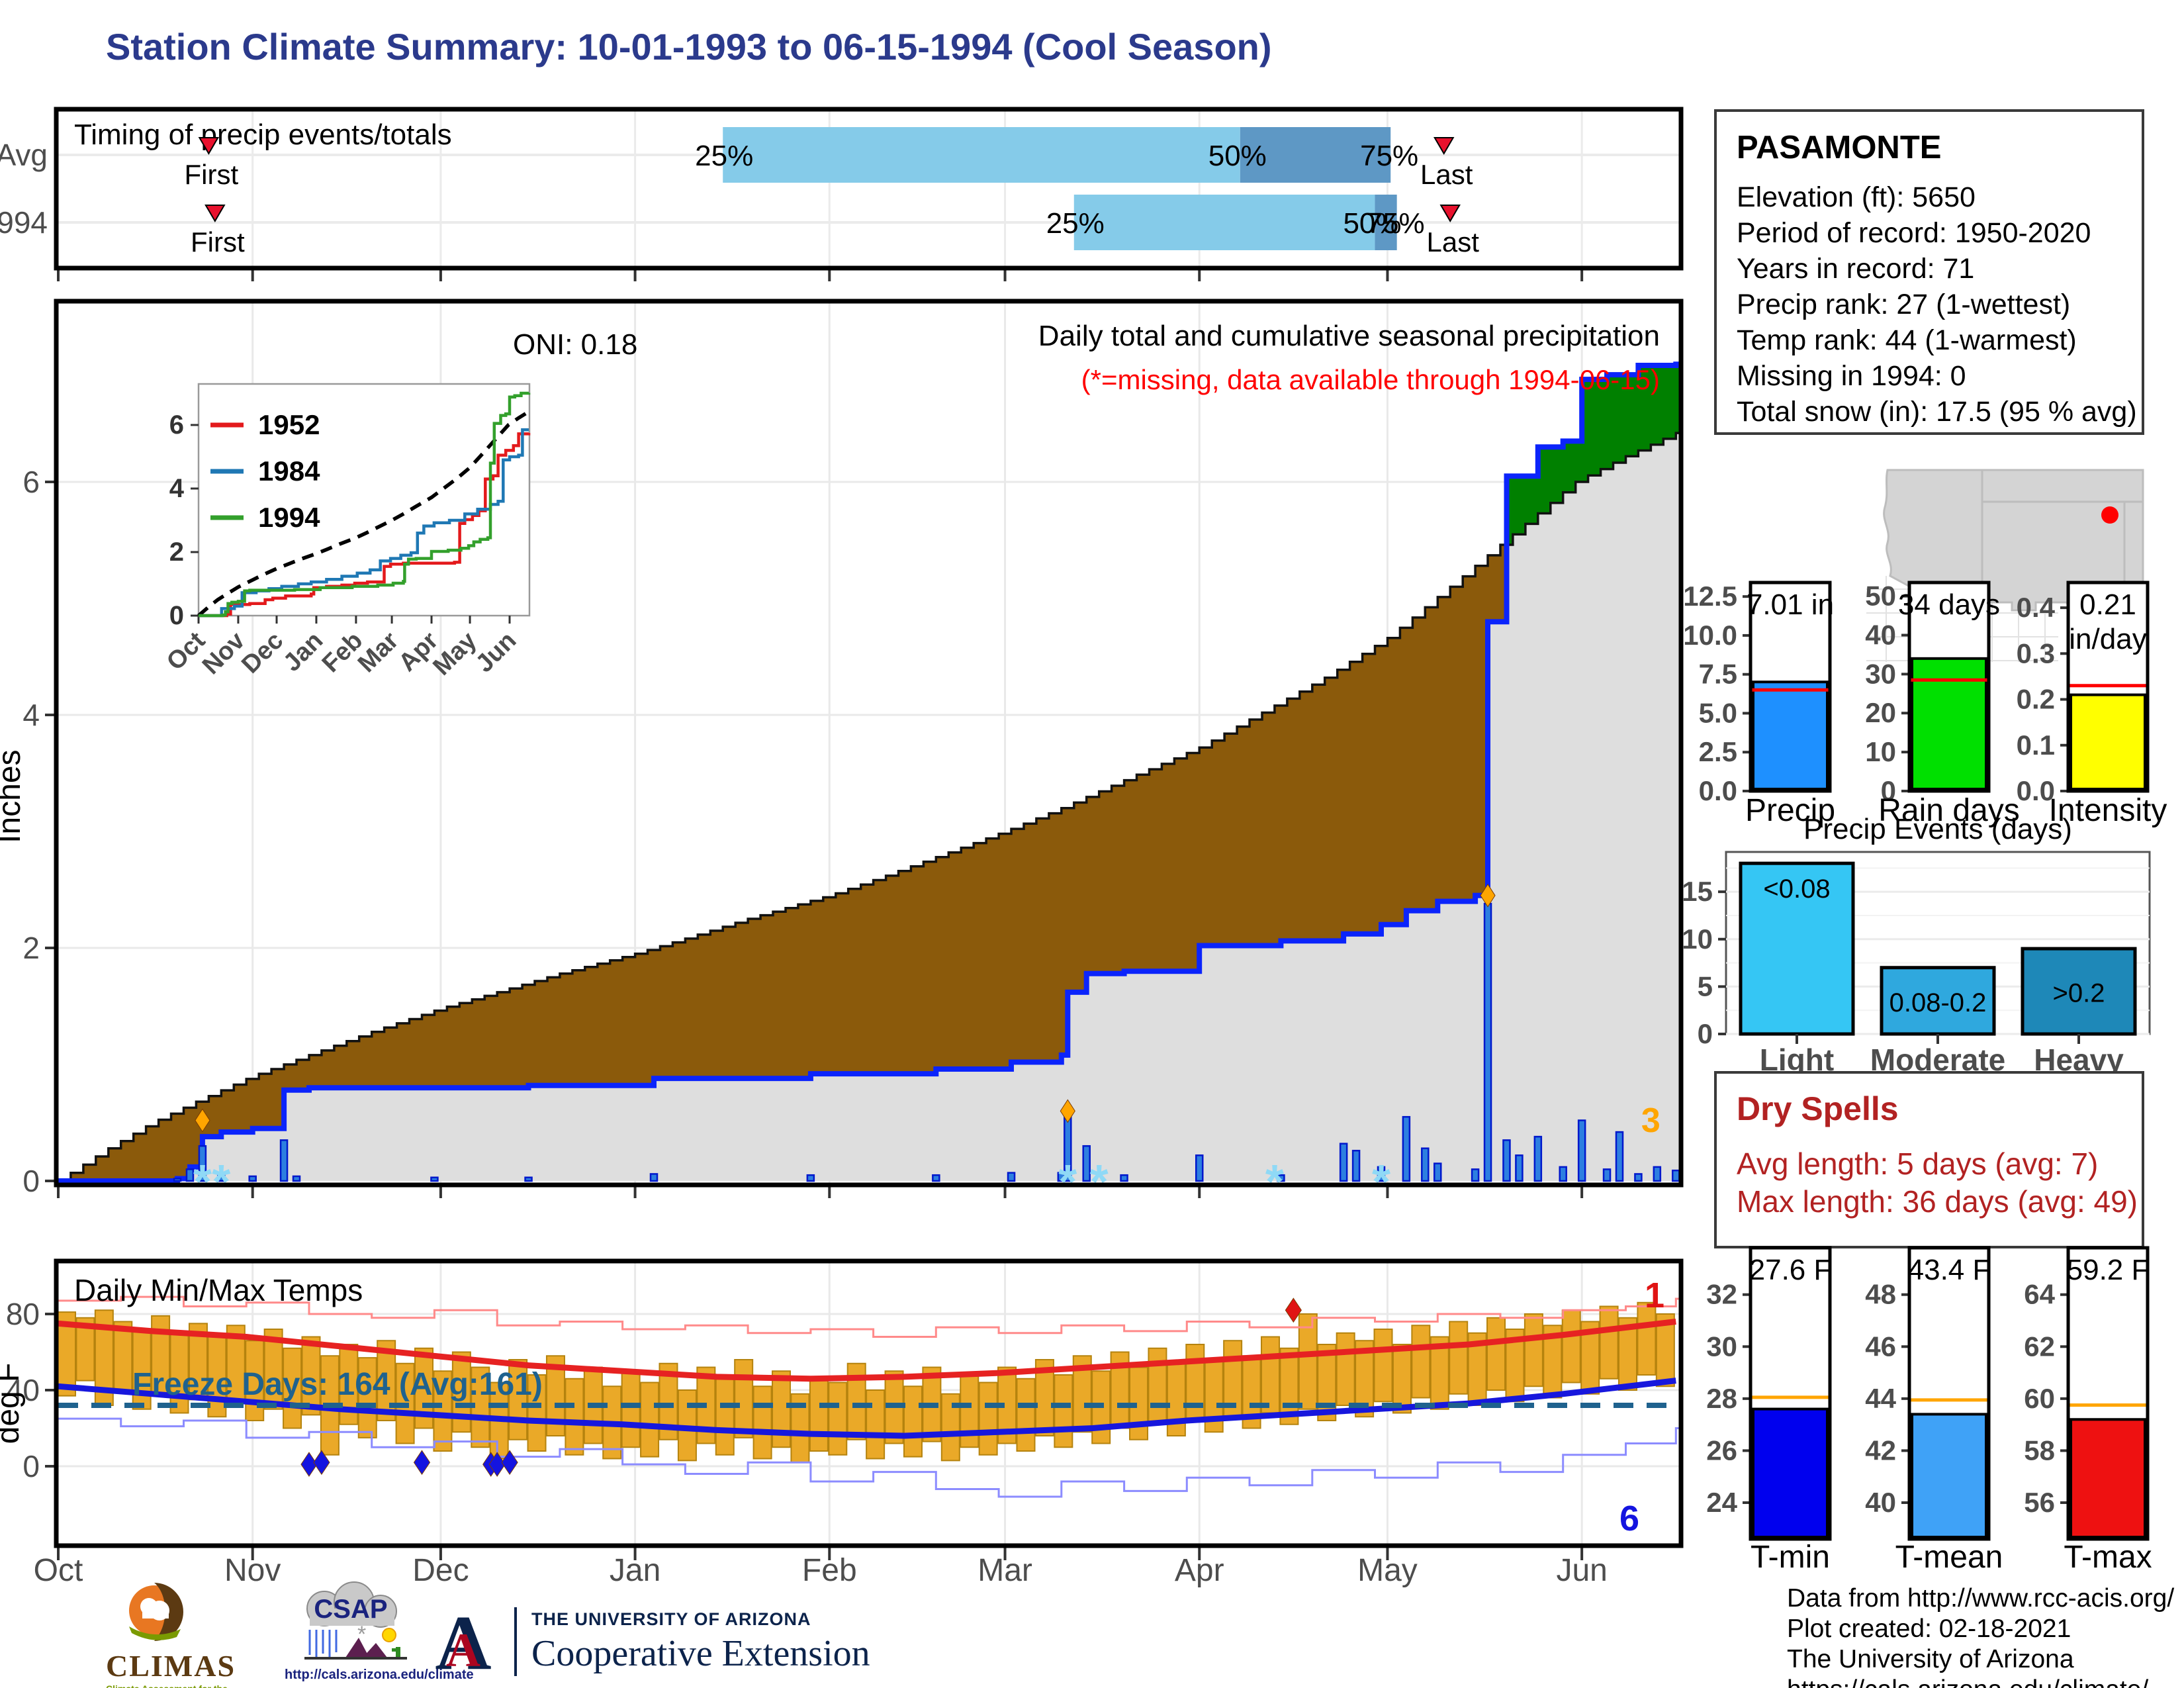  I want to click on svg-text: ONI: 0.18, so click(575, 344).